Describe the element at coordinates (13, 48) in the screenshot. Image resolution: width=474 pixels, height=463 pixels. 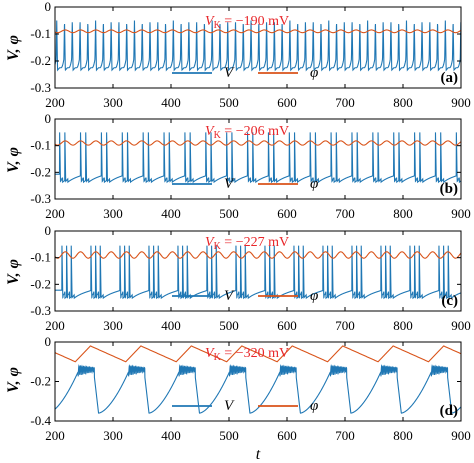
I see `y-axis-label-1: V, φ` at that location.